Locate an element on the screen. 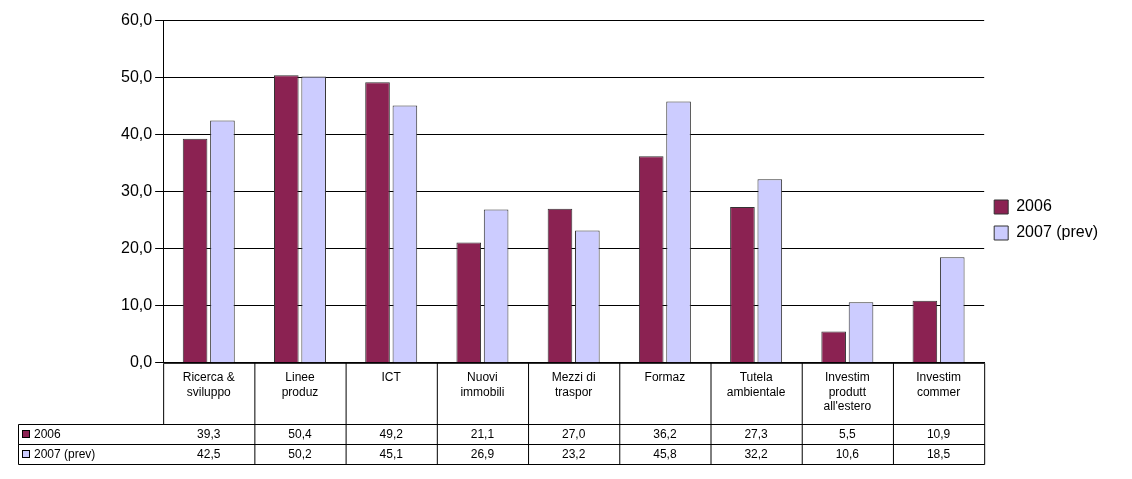  x-tick-label: Formaz is located at coordinates (665, 377).